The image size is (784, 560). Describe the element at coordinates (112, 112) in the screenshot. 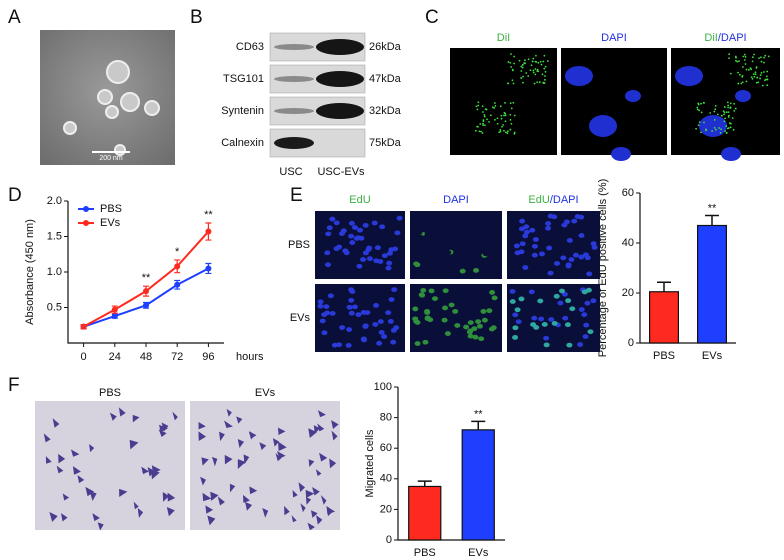

I see `vesicle` at that location.